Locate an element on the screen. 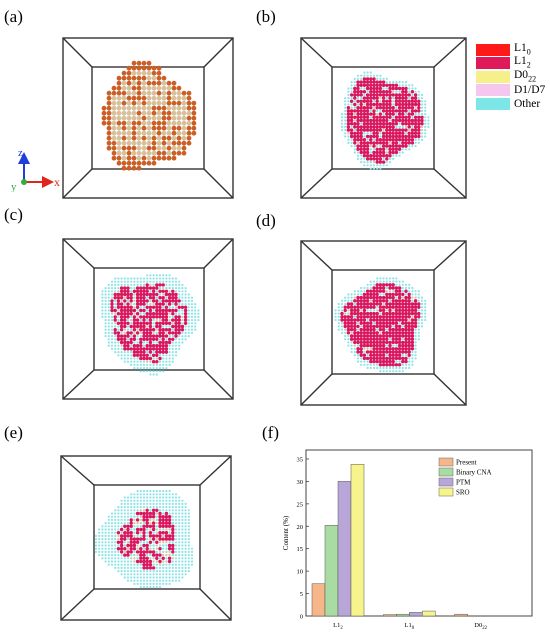 The height and width of the screenshot is (637, 550). legend-label-d1d7: D1/D7 is located at coordinates (530, 90).